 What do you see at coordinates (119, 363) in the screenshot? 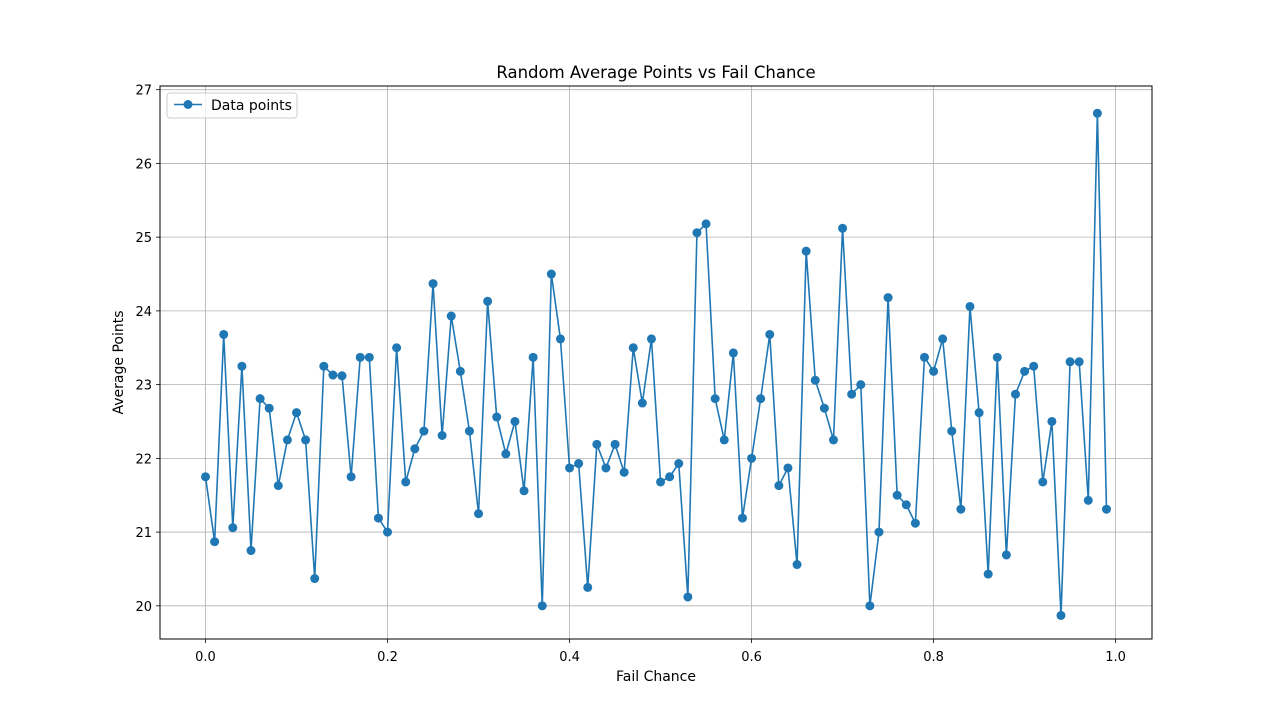
I see `y-axis-label: Average Points` at bounding box center [119, 363].